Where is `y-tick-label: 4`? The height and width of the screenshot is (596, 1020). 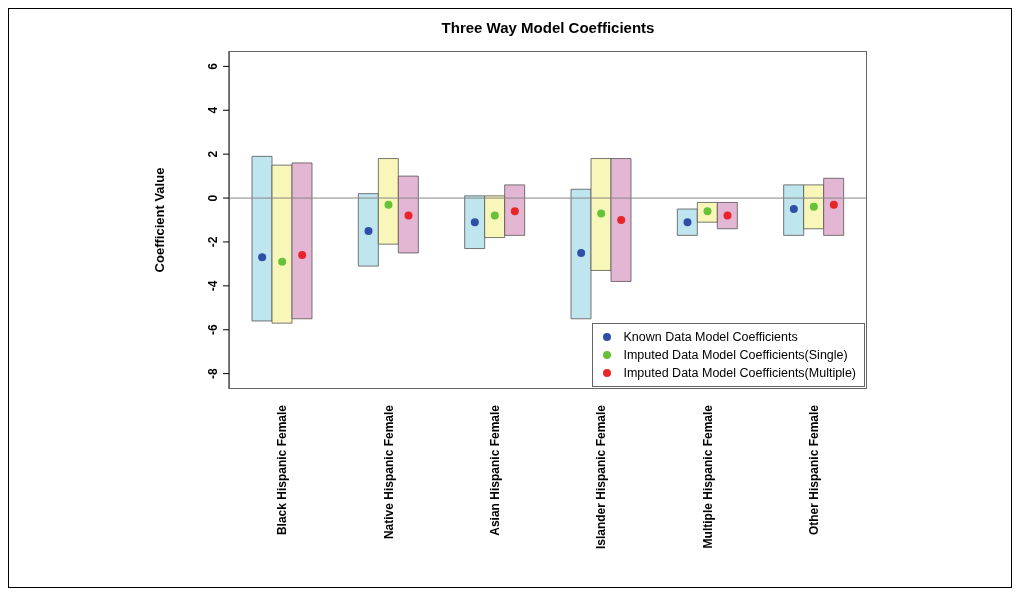
y-tick-label: 4 is located at coordinates (213, 110).